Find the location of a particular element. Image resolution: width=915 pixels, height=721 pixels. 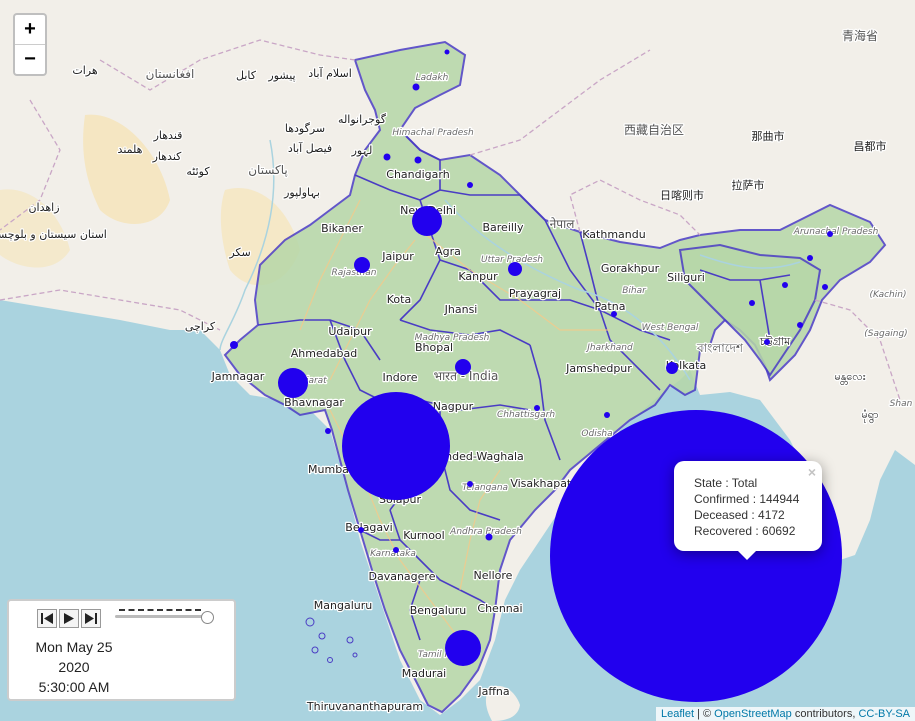

state-label: Bihar is located at coordinates (634, 291).